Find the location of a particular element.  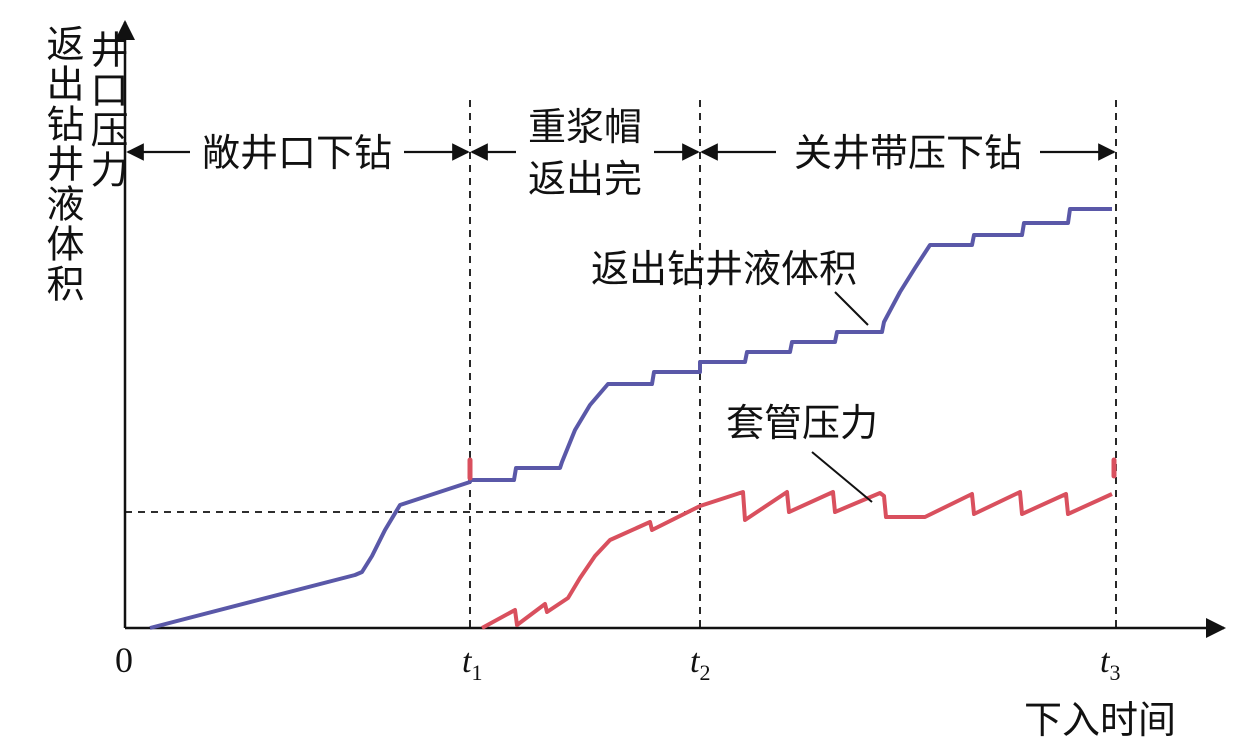

y-axis-label-volume: 返出钻井液体积 is located at coordinates (62, 164).